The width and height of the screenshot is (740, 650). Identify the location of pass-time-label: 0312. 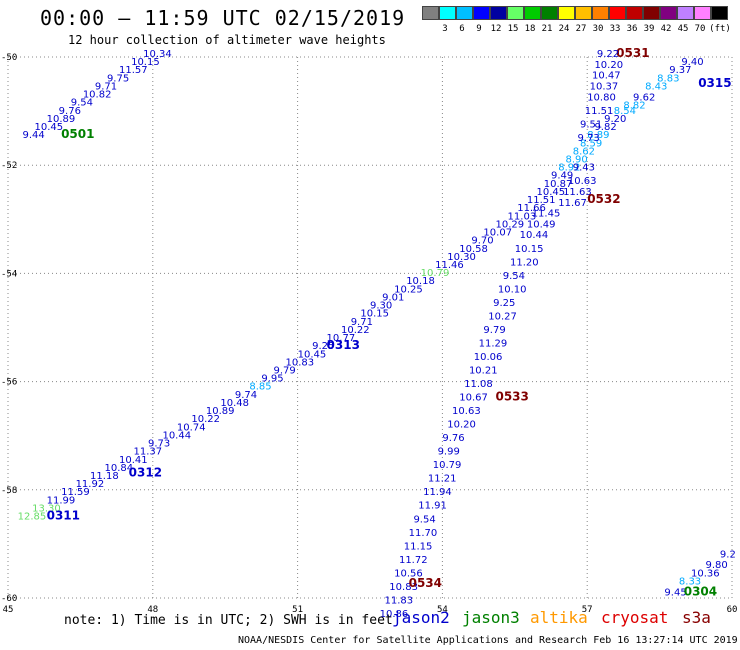
(145, 472).